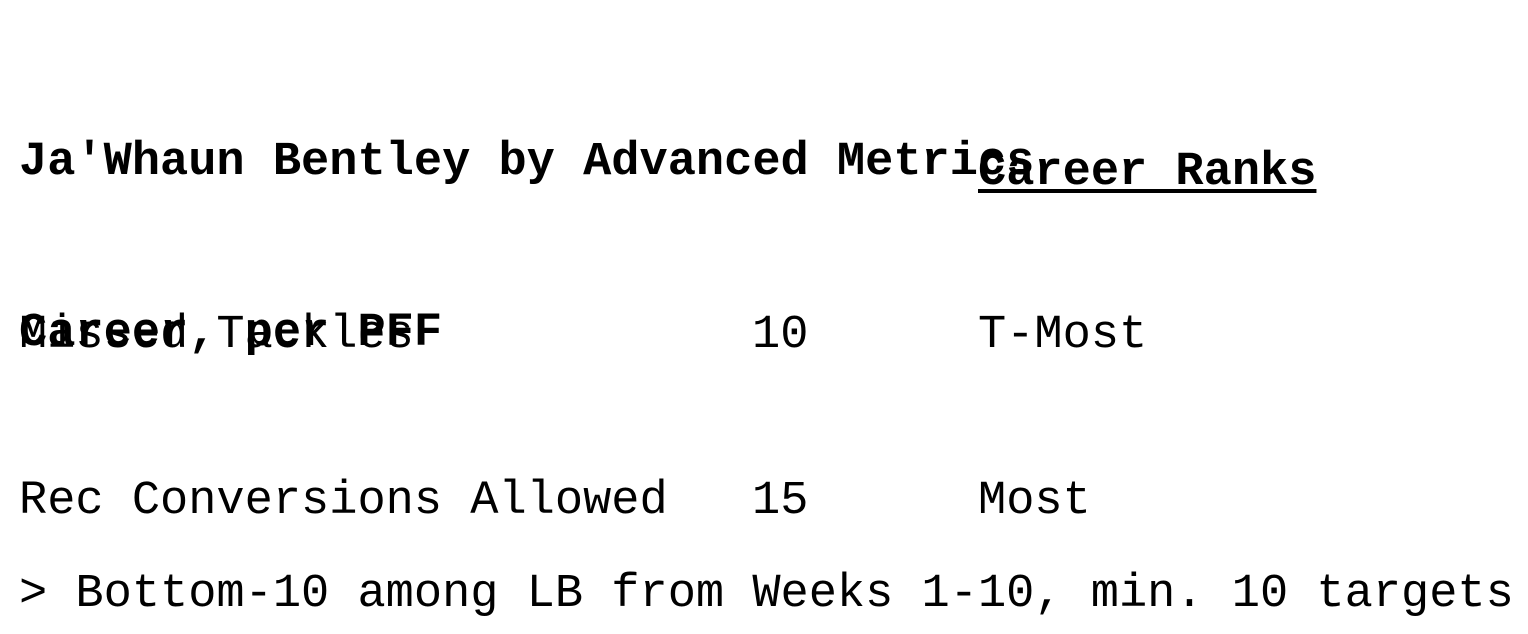 The width and height of the screenshot is (1528, 634). Describe the element at coordinates (527, 162) in the screenshot. I see `title-line-1: Ja'Whaun Bentley by Advanced Metrics` at that location.